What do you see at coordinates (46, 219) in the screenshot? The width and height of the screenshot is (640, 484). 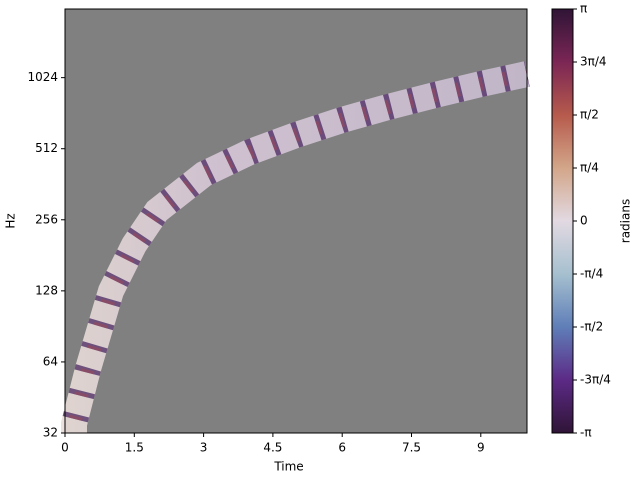 I see `y-tick-label: 256` at bounding box center [46, 219].